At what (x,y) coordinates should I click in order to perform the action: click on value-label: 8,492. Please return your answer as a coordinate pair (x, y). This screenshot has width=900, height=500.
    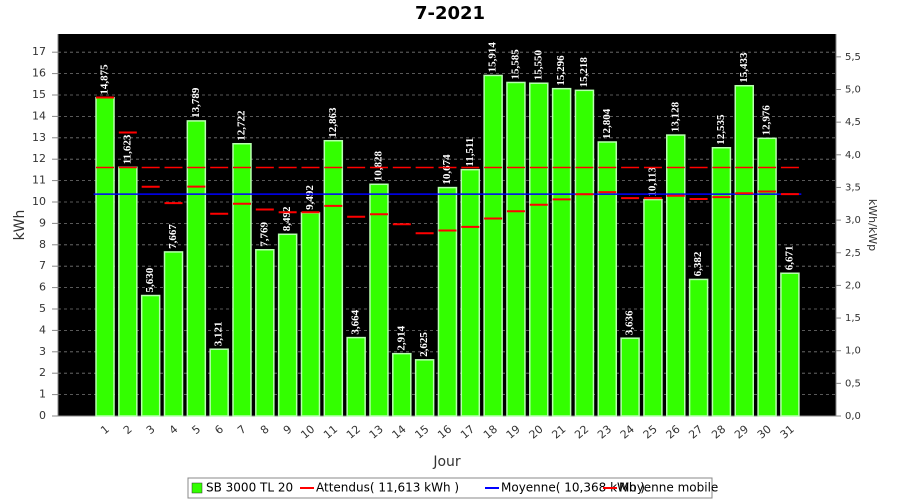
    Looking at the image, I should click on (287, 218).